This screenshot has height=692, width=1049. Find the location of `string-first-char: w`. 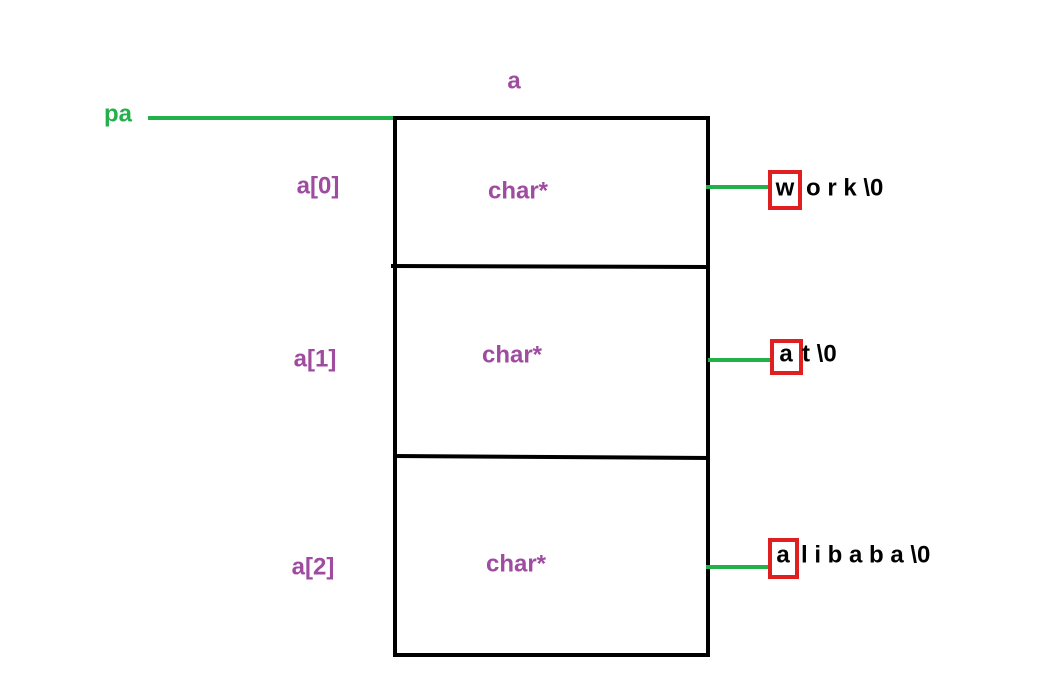

string-first-char: w is located at coordinates (785, 187).